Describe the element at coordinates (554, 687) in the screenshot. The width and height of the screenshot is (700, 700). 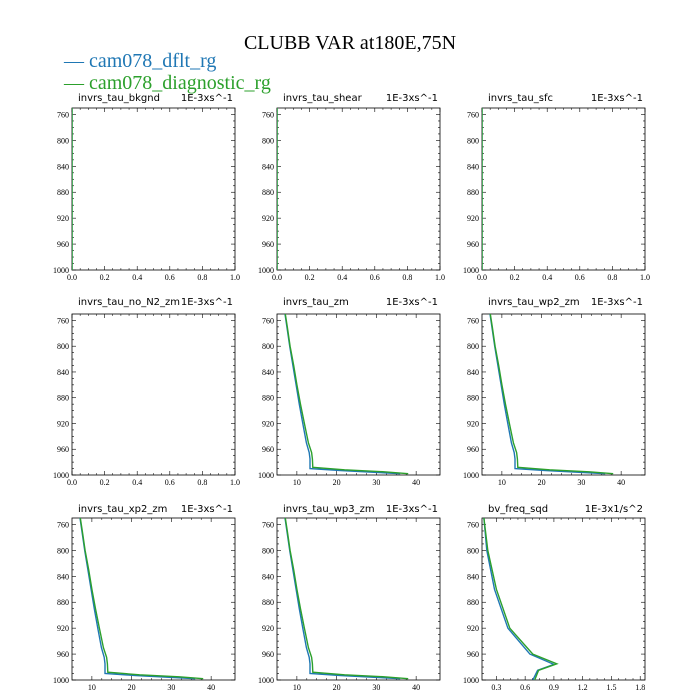
I see `x-tick-label: 0.9` at that location.